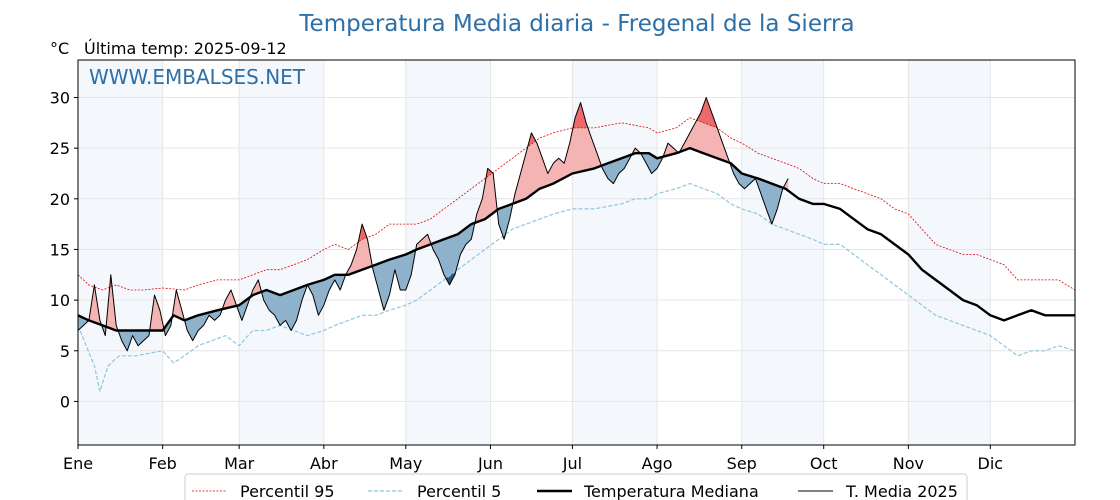 The image size is (1120, 500). What do you see at coordinates (185, 48) in the screenshot?
I see `last-temp-label: Última temp: 2025-09-12` at bounding box center [185, 48].